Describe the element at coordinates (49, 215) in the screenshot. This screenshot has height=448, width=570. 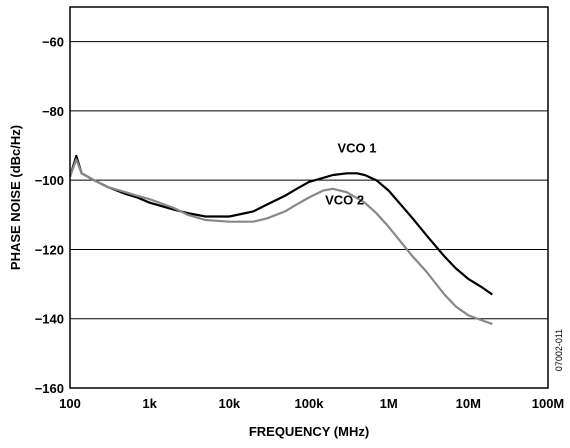
I see `y-tick-labels: −160 −140 −120 −100 −80 −60` at that location.